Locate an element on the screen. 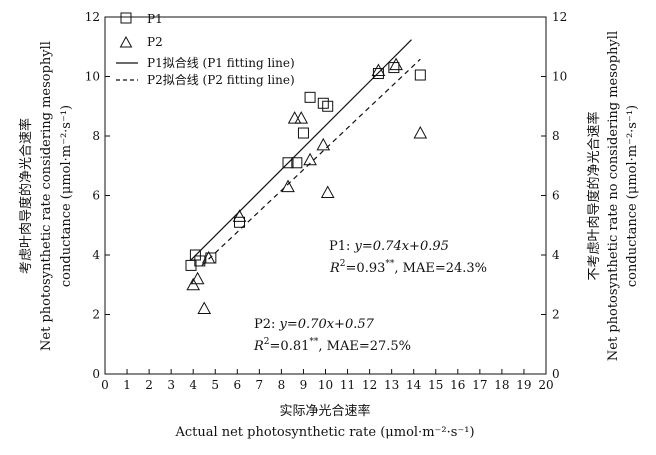 This screenshot has width=656, height=455. x-tick-label: 2 is located at coordinates (149, 385).